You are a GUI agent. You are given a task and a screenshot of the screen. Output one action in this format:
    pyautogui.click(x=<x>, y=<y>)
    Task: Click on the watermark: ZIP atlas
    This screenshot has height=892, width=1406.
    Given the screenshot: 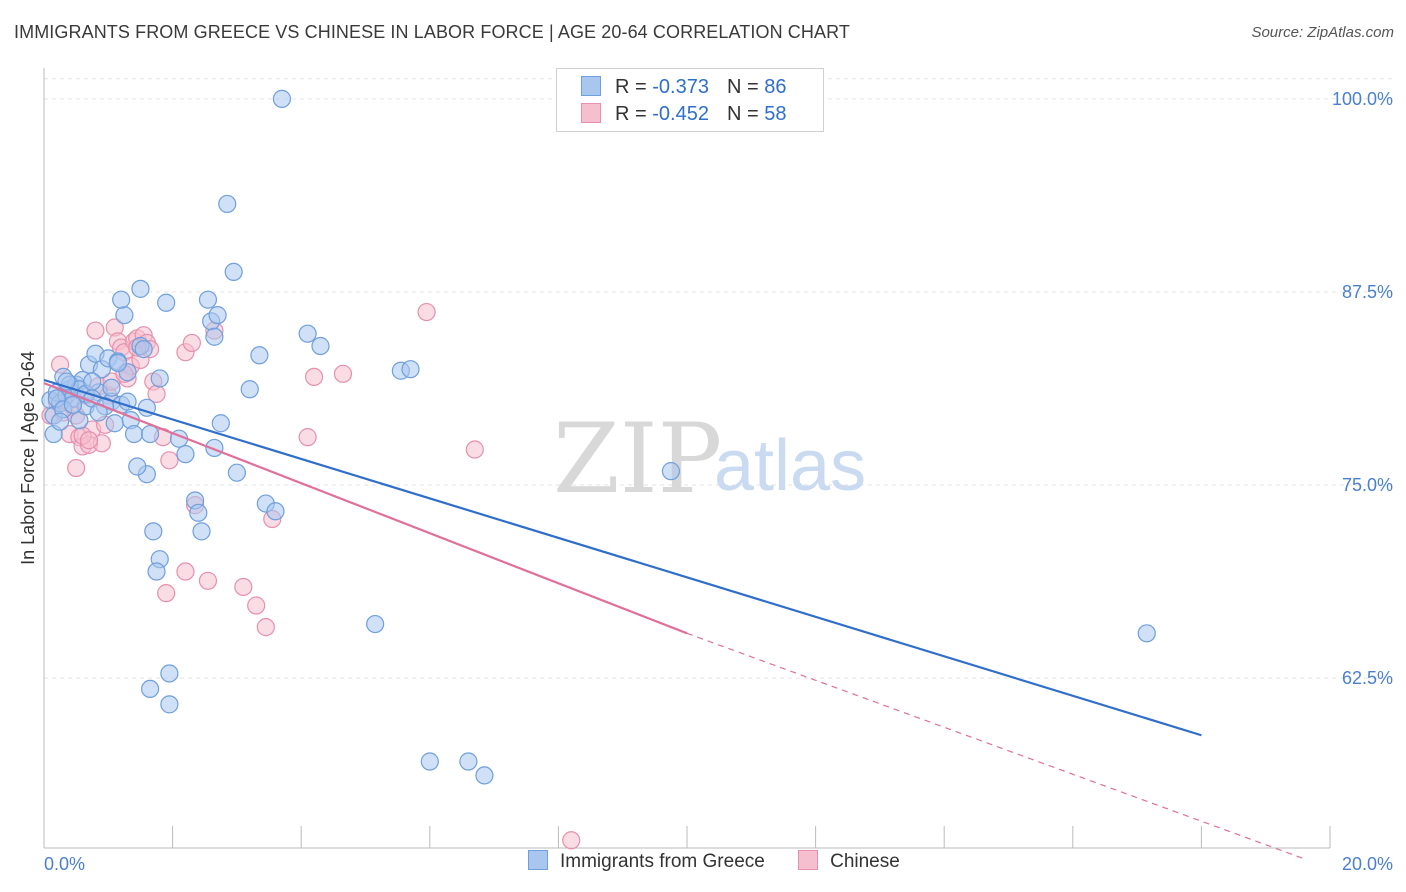 What is the action you would take?
    pyautogui.click(x=709, y=459)
    